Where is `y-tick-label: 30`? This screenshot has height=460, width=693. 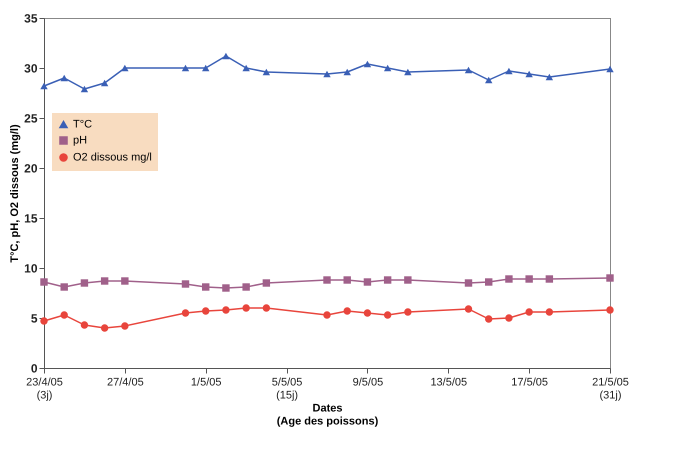 y-tick-label: 30 is located at coordinates (31, 69).